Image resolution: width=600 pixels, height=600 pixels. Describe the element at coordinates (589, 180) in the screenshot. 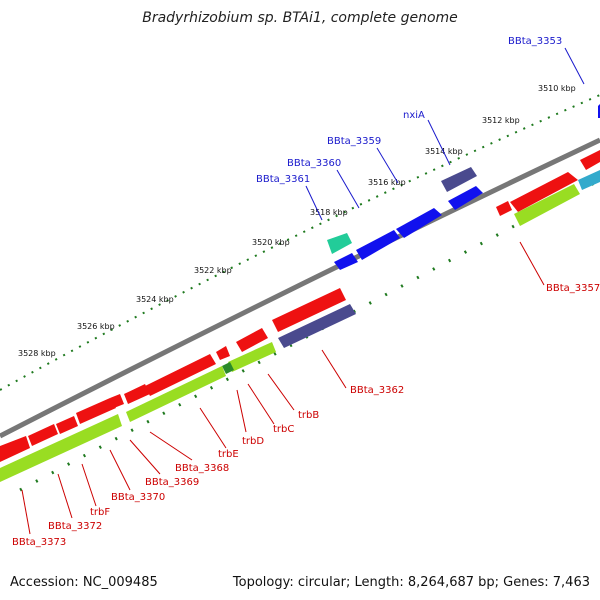

I see `gene-teal` at that location.